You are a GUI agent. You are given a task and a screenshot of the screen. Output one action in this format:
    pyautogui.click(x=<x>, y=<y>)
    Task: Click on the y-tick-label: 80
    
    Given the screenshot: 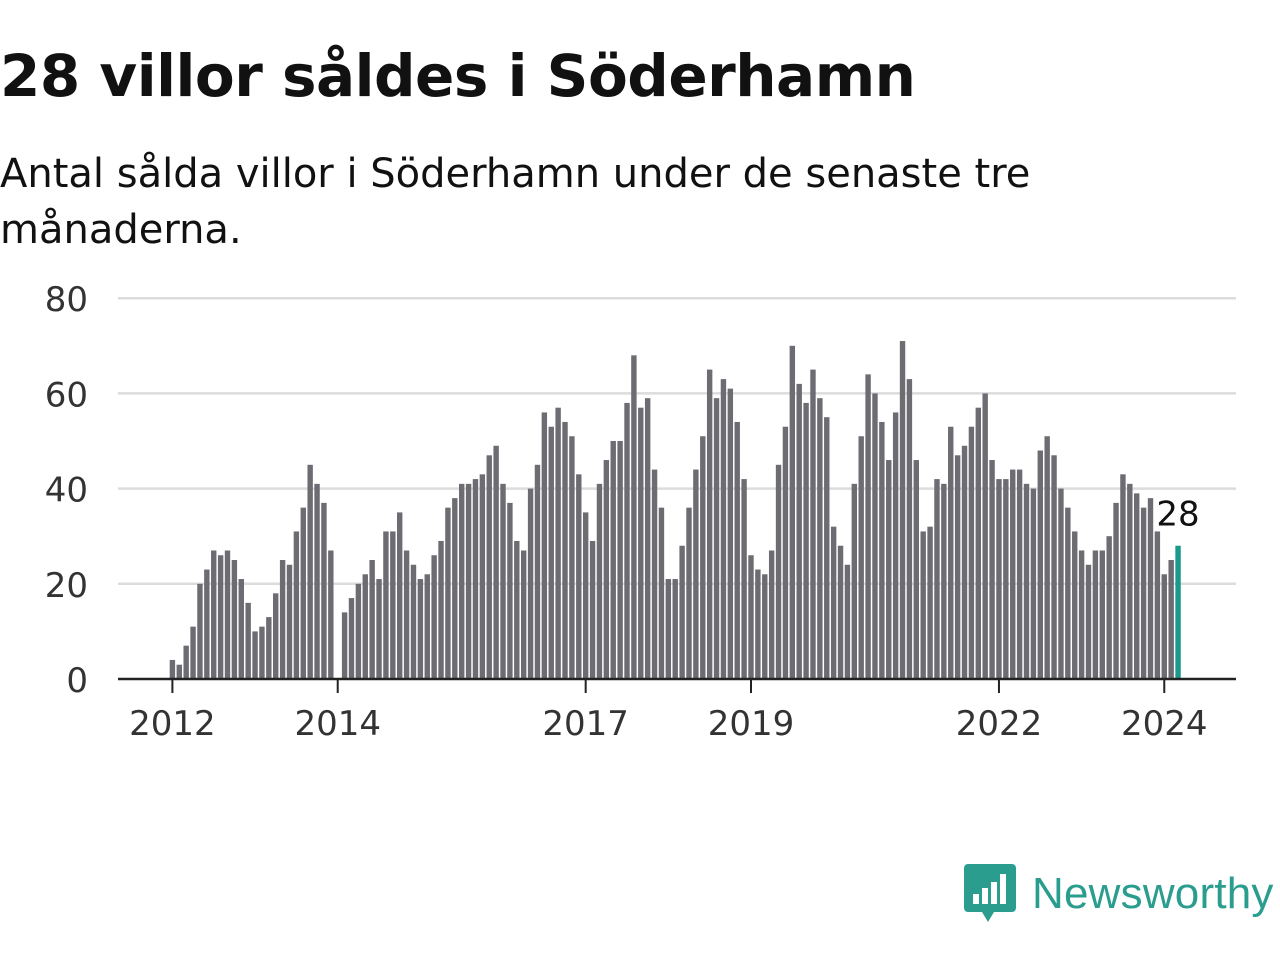 What is the action you would take?
    pyautogui.click(x=66, y=300)
    